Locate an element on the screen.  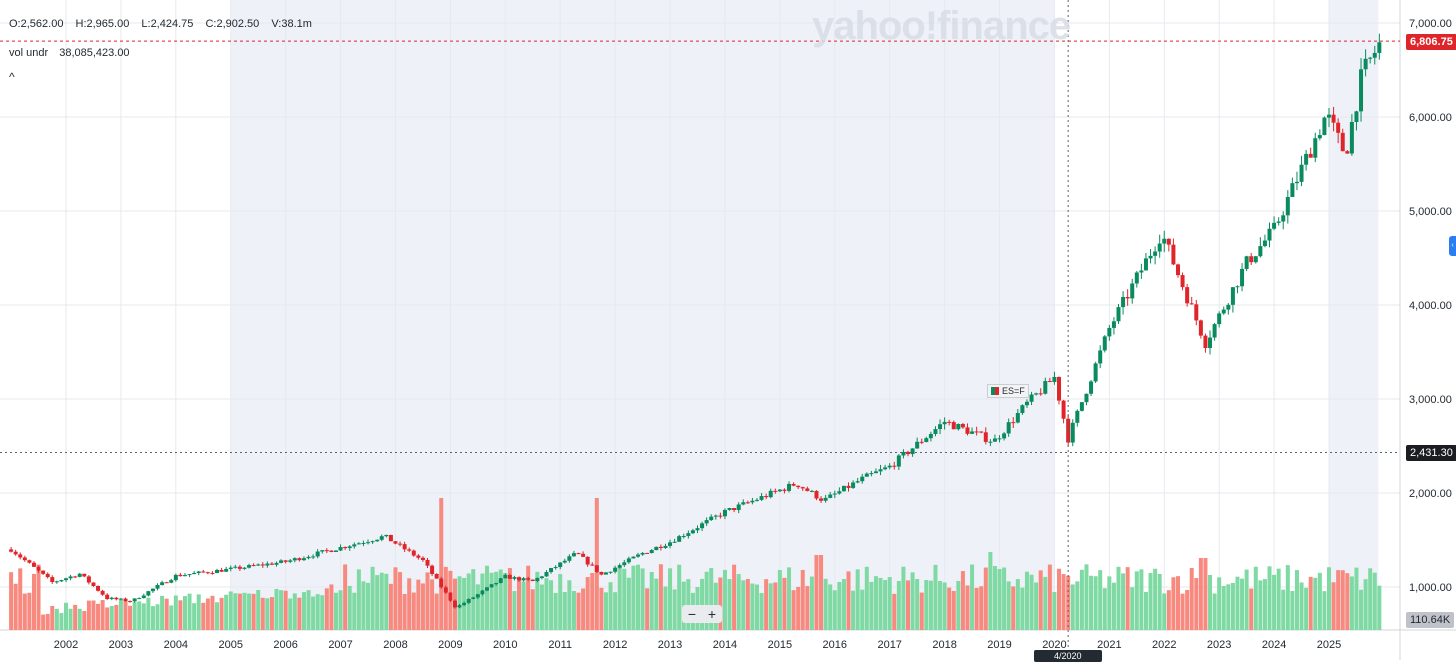
high-value: H:2,965.00 is located at coordinates (102, 24).